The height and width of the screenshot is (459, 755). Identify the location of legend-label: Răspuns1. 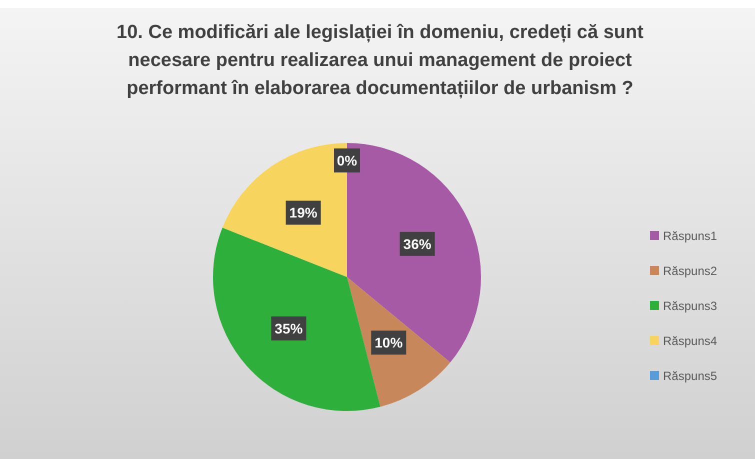
(690, 236).